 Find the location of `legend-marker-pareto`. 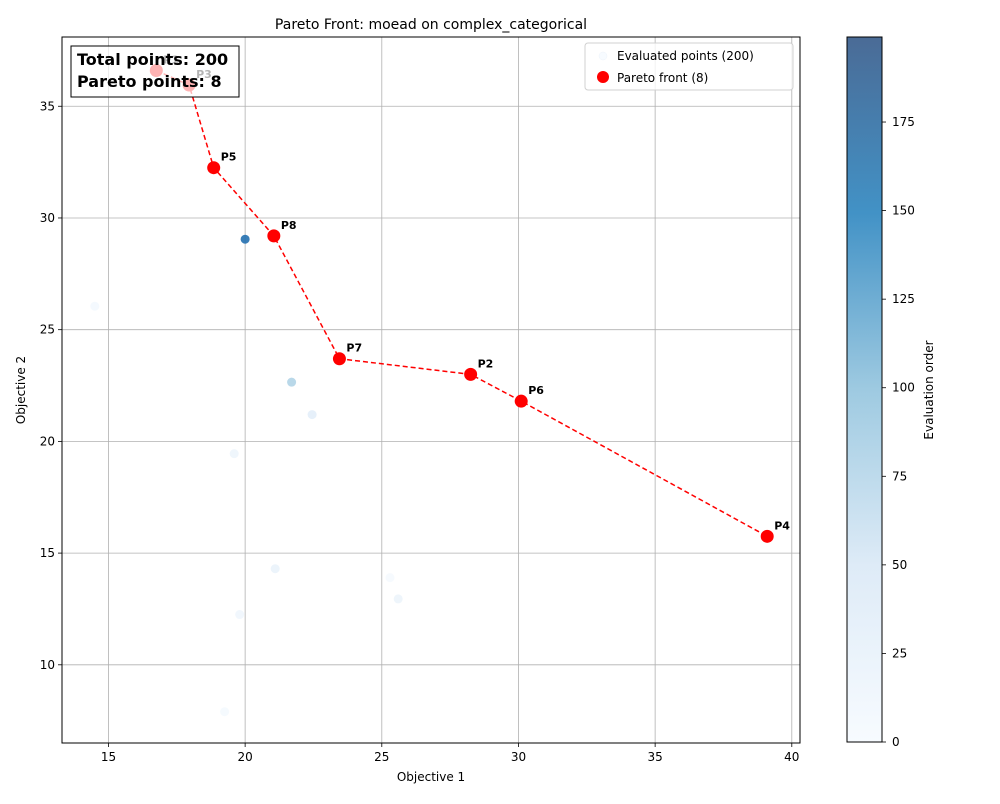

legend-marker-pareto is located at coordinates (603, 77).